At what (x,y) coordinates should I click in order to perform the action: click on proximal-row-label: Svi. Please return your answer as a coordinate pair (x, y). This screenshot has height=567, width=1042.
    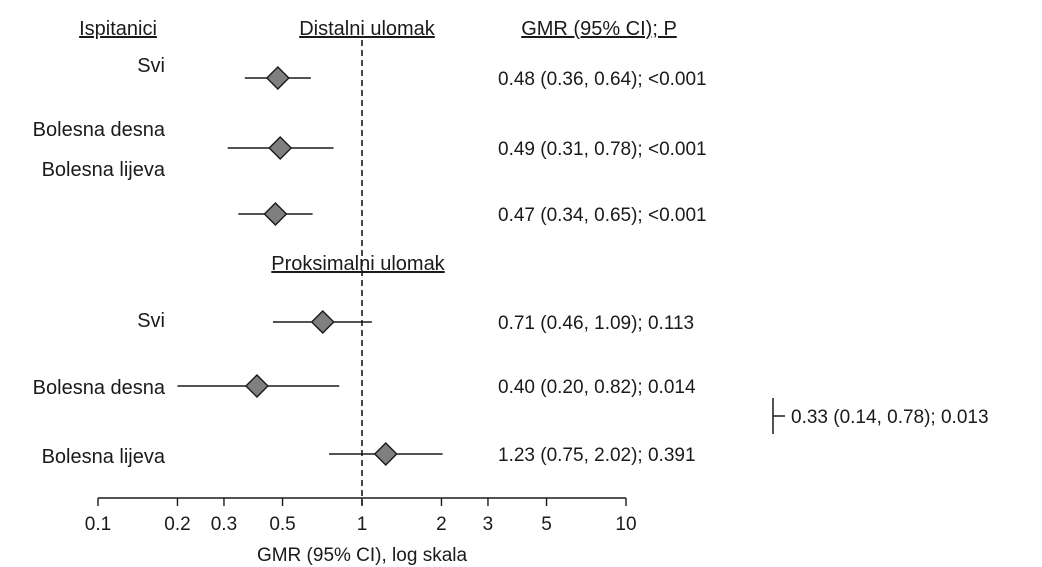
    Looking at the image, I should click on (151, 321).